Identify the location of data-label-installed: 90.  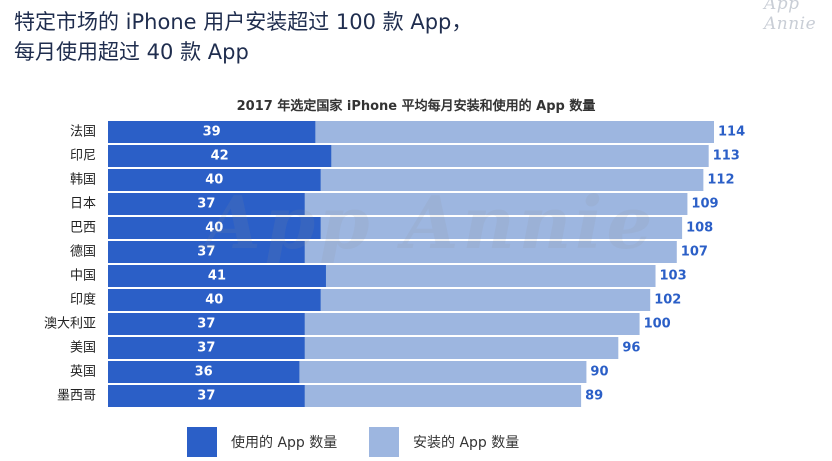
(599, 372).